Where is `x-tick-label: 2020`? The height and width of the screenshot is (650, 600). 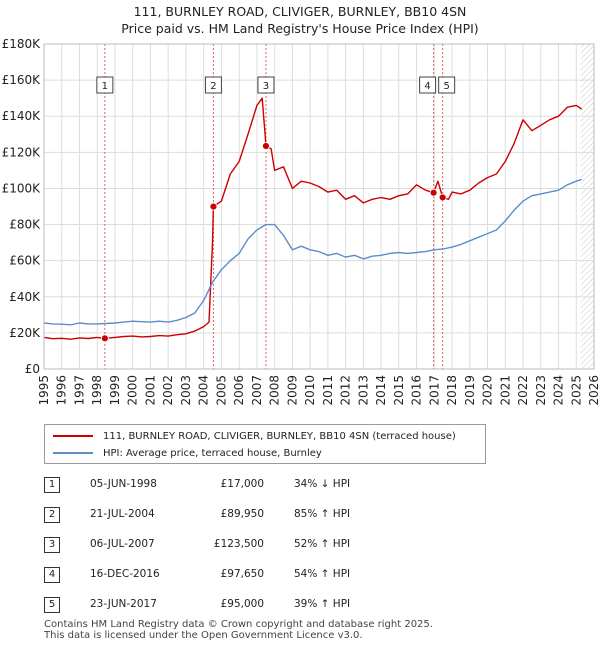 x-tick-label: 2020 is located at coordinates (488, 390).